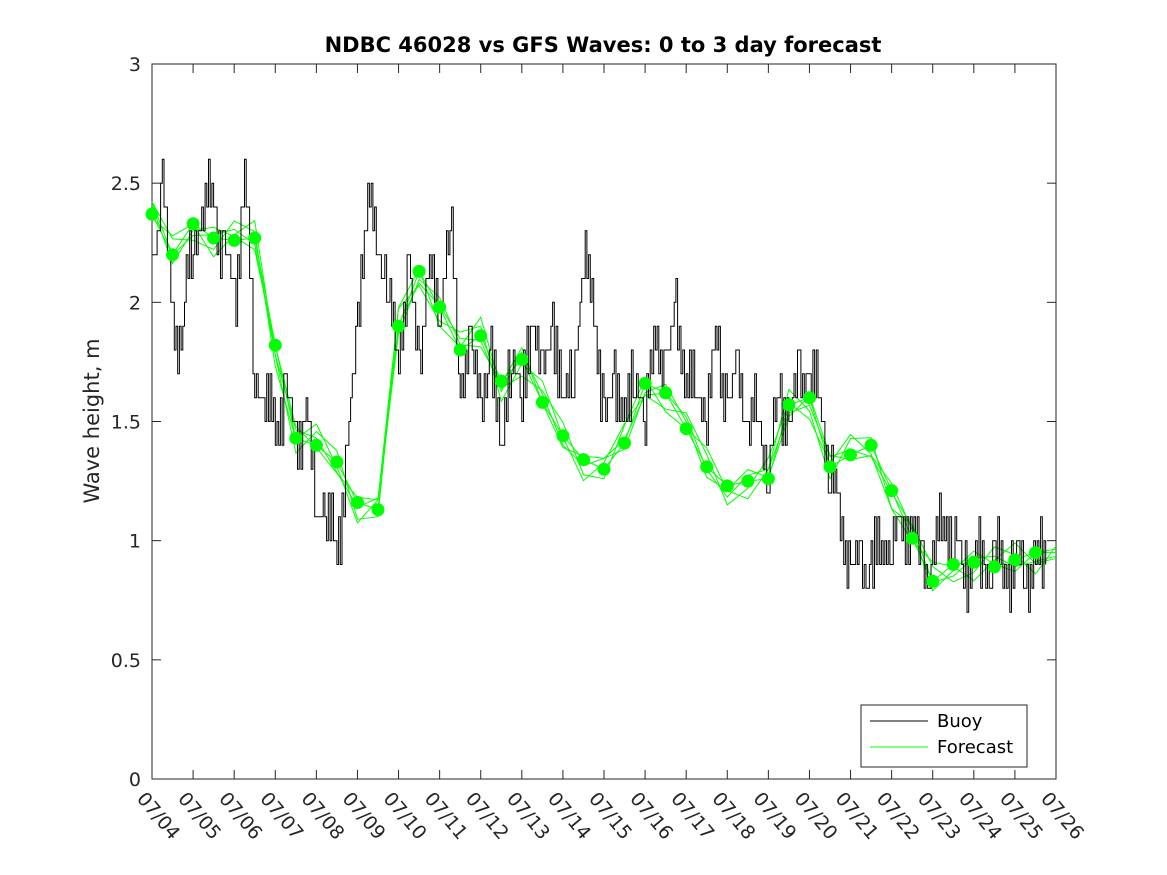 The height and width of the screenshot is (875, 1167). What do you see at coordinates (960, 721) in the screenshot?
I see `legend-buoy-label: Buoy` at bounding box center [960, 721].